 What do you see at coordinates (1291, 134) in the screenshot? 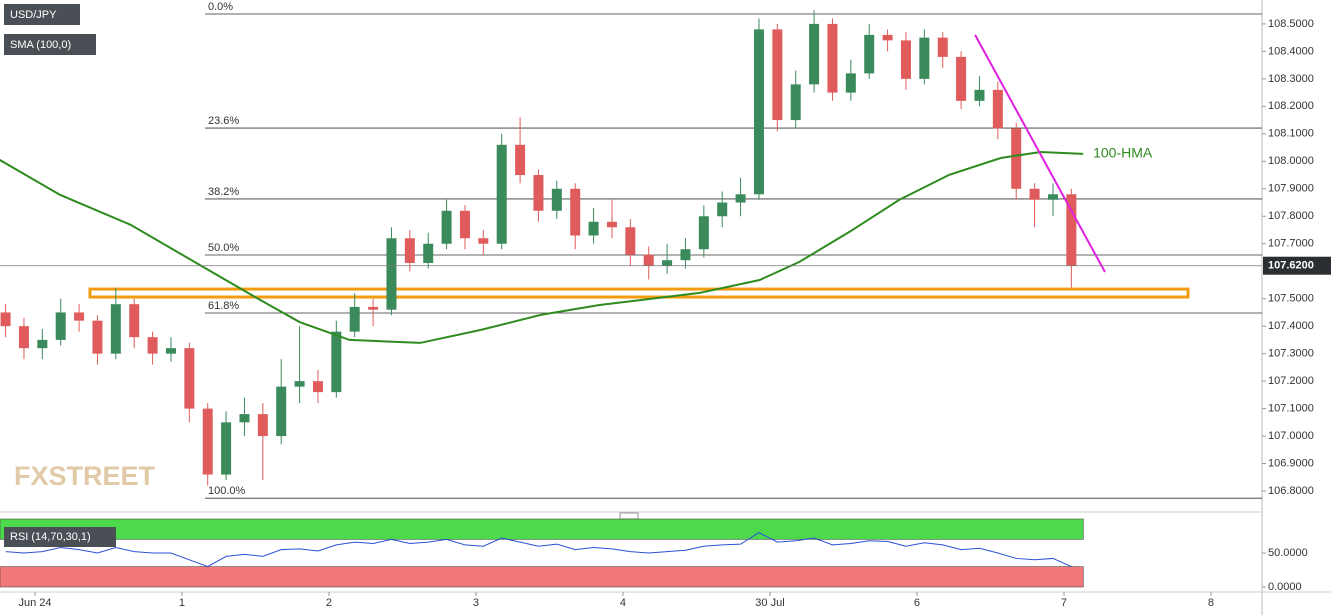
I see `y-tick-label: 108.1000` at bounding box center [1291, 134].